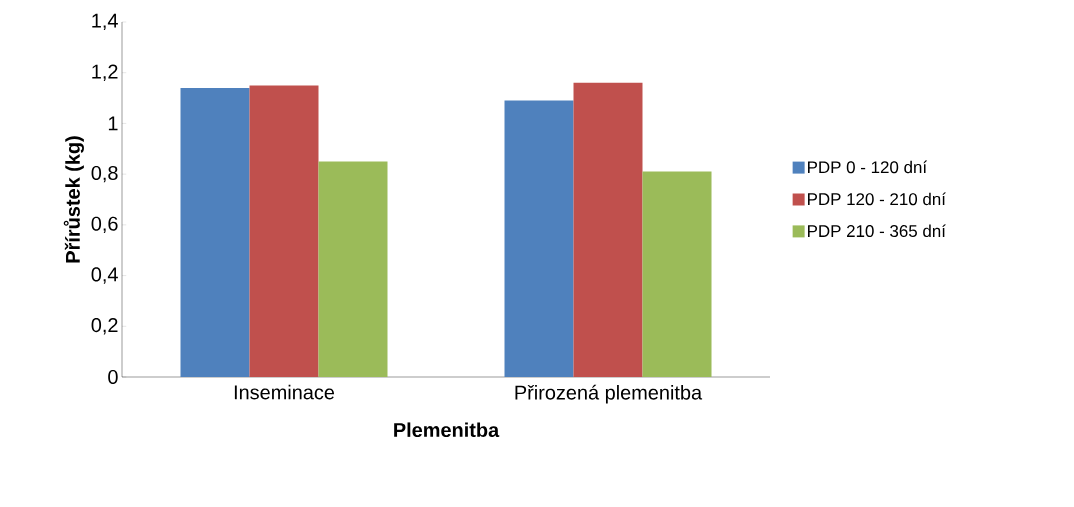 This screenshot has height=507, width=1074. Describe the element at coordinates (868, 167) in the screenshot. I see `legend-label: PDP 0 - 120 dní` at that location.